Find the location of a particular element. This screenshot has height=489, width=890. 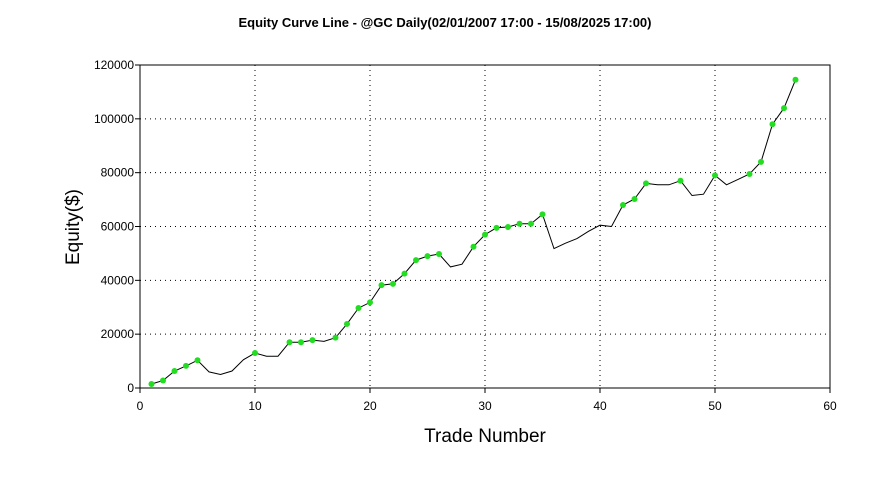

x-axis-title: Trade Number is located at coordinates (485, 436).